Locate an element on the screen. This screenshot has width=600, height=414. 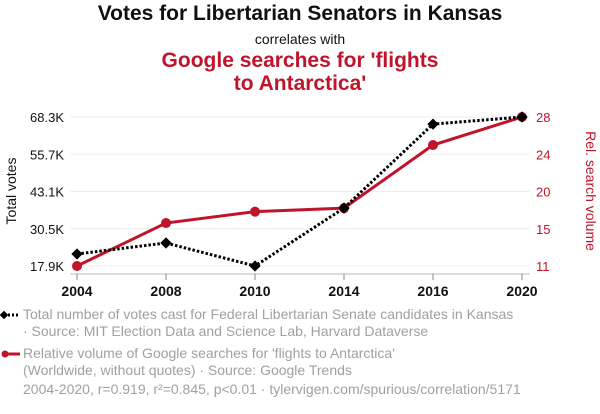
y-left-tick-label: 55.7K is located at coordinates (47, 154).